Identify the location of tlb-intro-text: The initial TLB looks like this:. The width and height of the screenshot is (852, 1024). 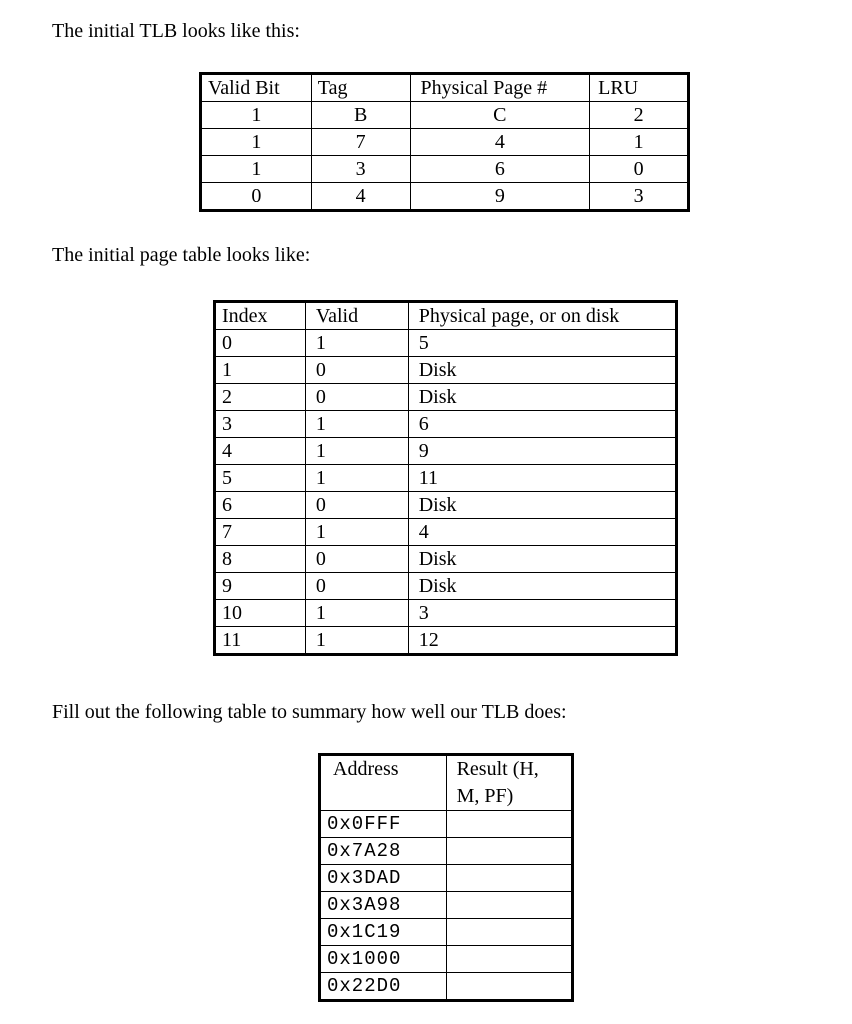
(176, 31).